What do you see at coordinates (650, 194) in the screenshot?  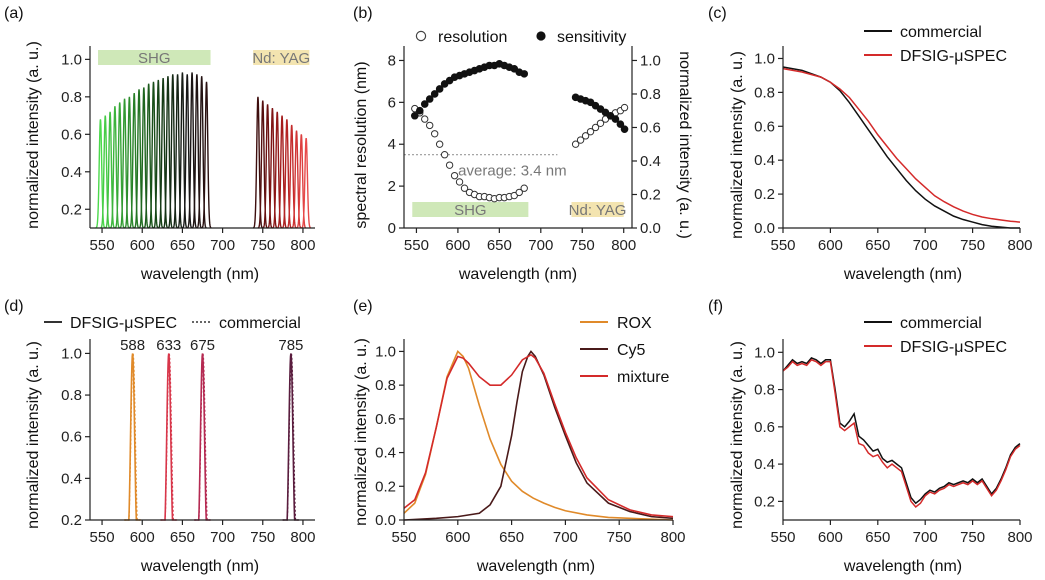 I see `y-right-tick-label: 0.2` at bounding box center [650, 194].